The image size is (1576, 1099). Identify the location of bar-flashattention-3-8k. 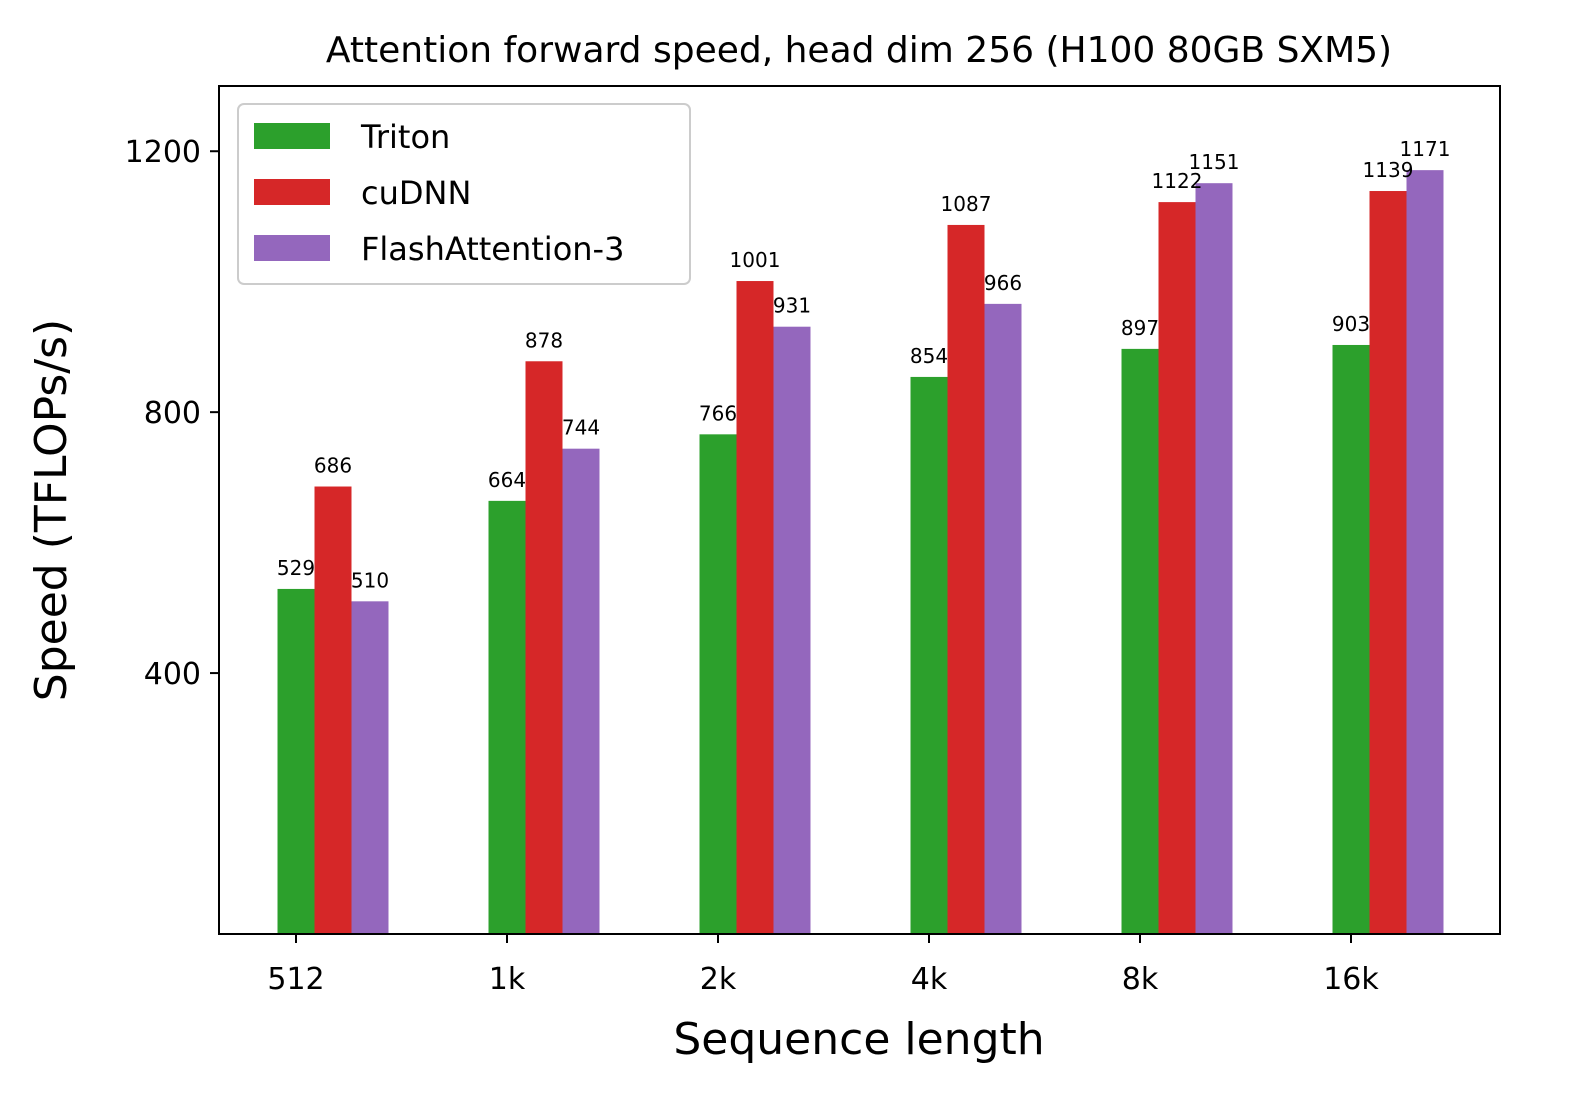
(1214, 558).